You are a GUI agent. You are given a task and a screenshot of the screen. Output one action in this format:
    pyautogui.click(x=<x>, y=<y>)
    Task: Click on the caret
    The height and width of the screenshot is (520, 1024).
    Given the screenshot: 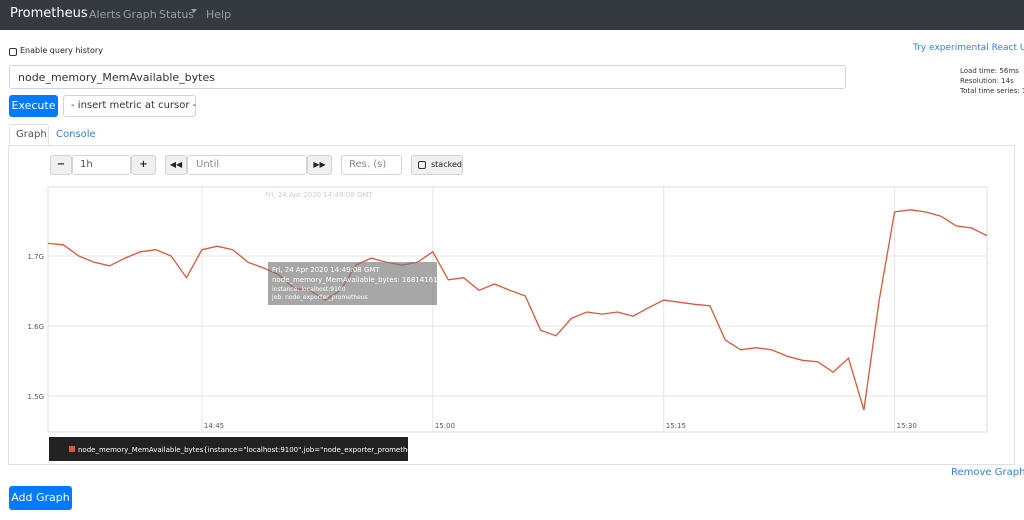 What is the action you would take?
    pyautogui.click(x=194, y=11)
    